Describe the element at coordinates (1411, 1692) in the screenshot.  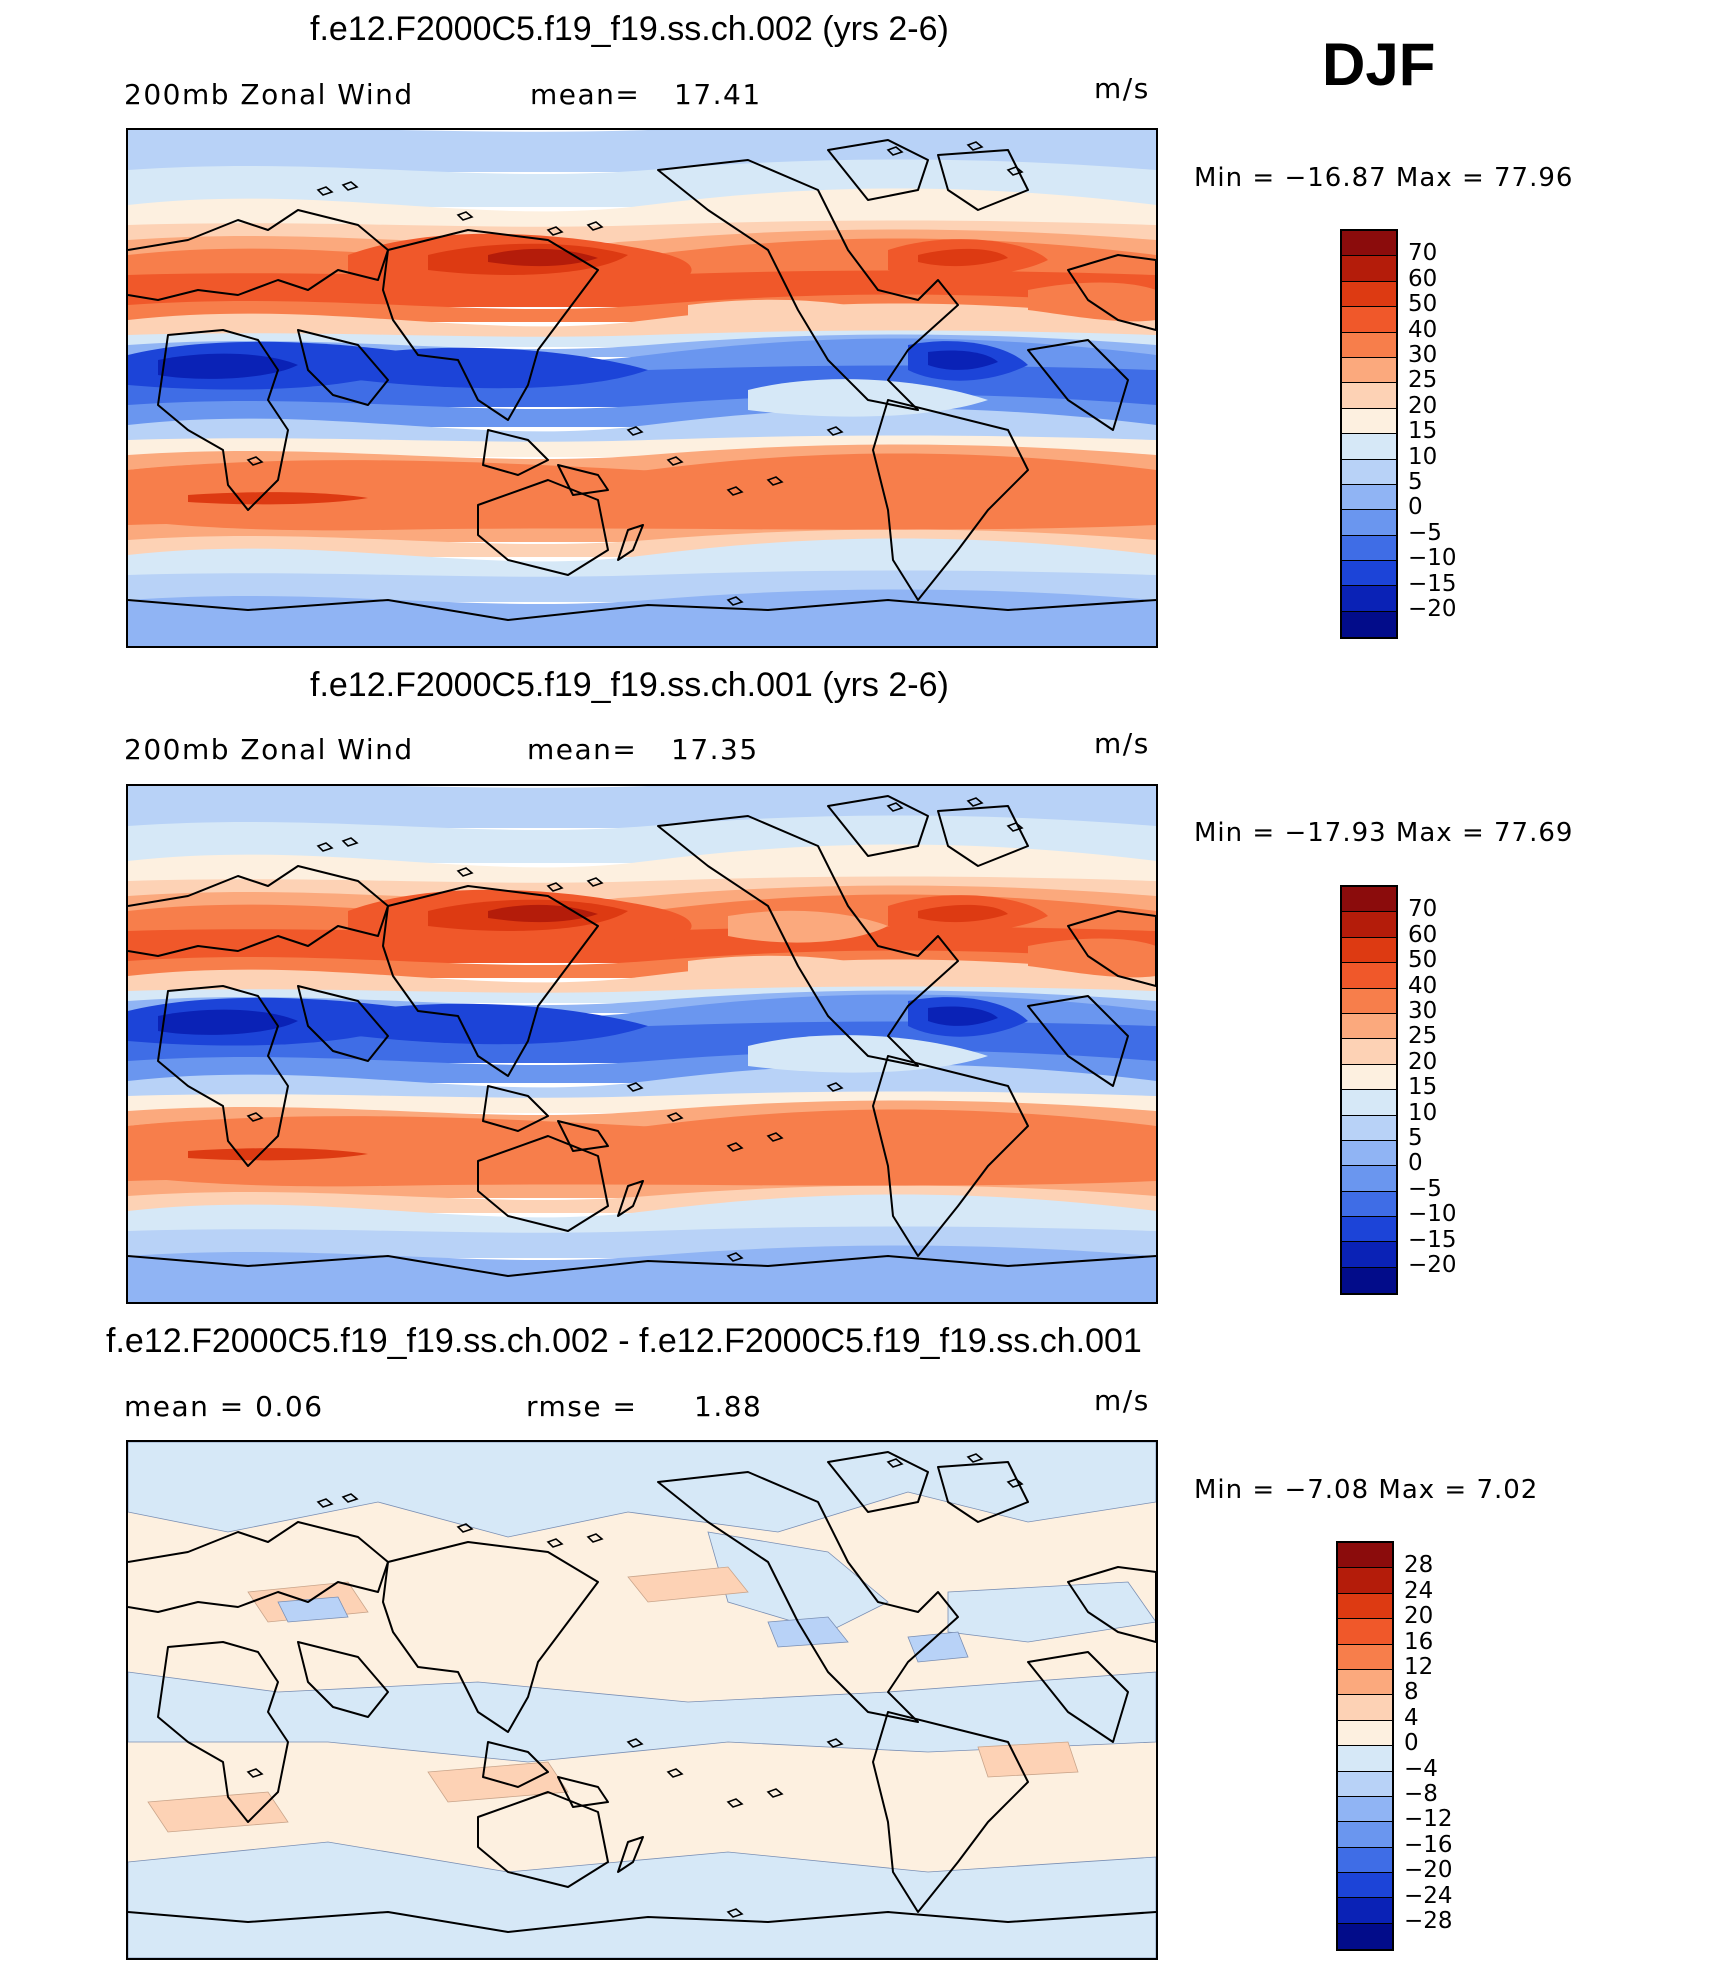
I see `colorbar-tick-label: 8` at that location.